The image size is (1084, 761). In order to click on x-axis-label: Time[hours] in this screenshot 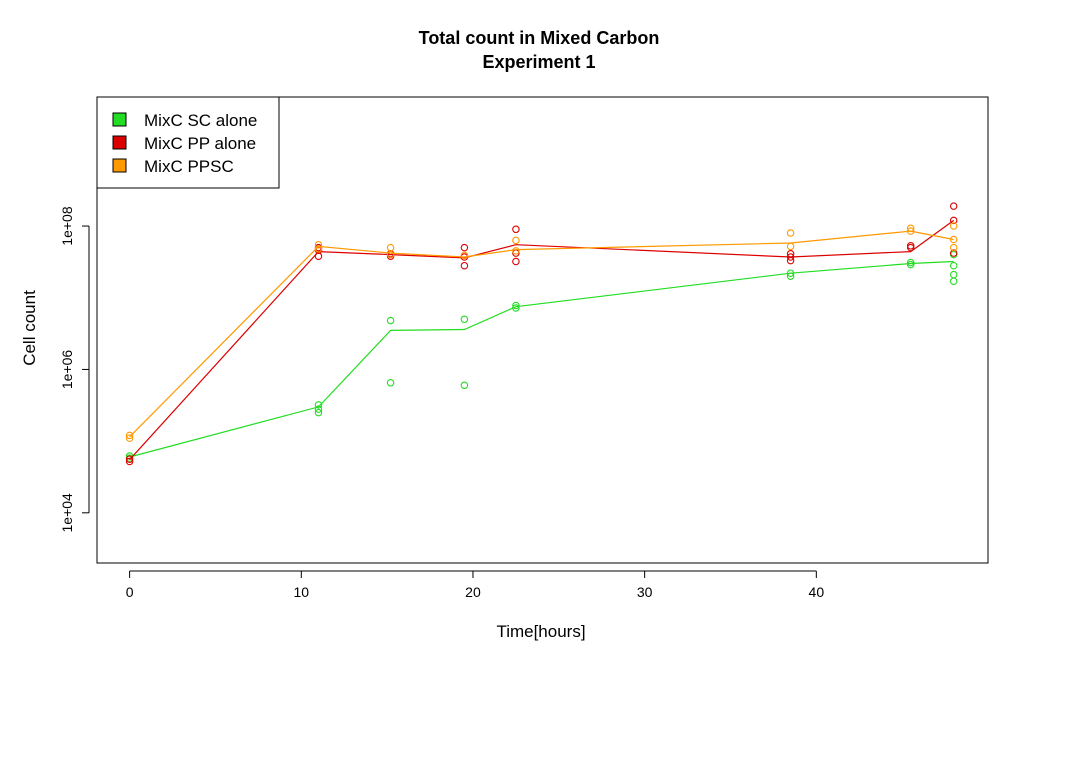, I will do `click(540, 631)`.